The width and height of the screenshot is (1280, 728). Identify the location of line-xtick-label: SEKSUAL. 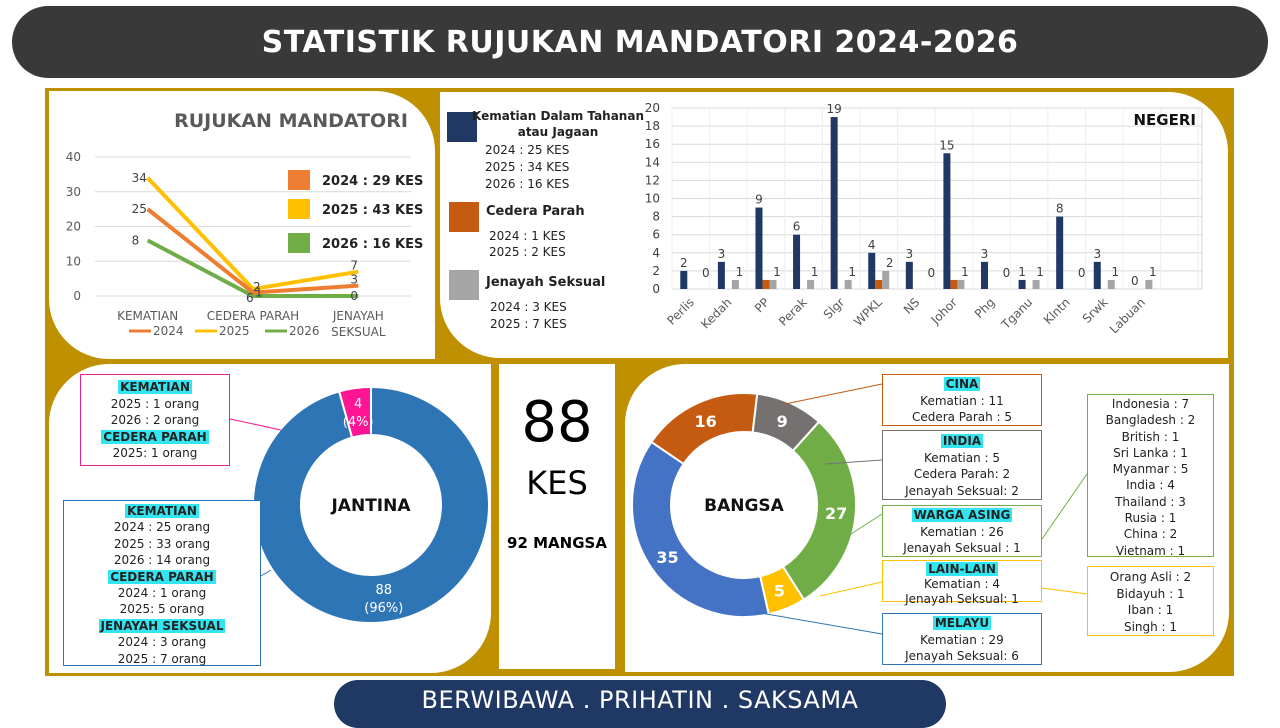
(358, 332).